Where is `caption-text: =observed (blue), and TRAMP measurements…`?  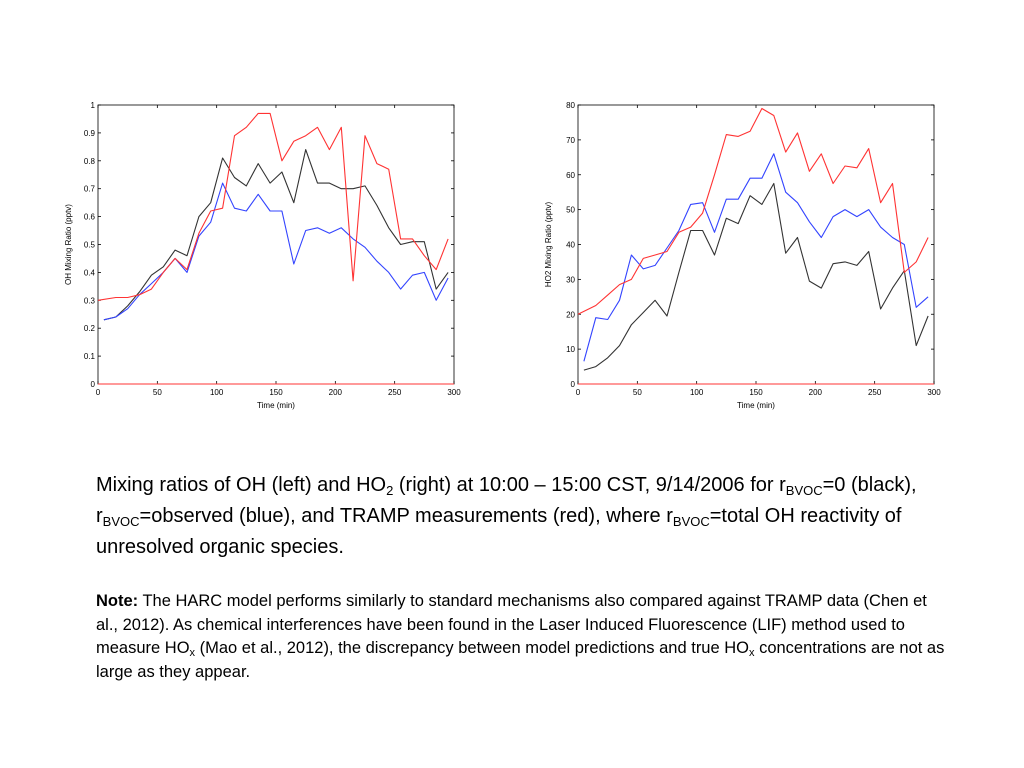 caption-text: =observed (blue), and TRAMP measurements… is located at coordinates (406, 516).